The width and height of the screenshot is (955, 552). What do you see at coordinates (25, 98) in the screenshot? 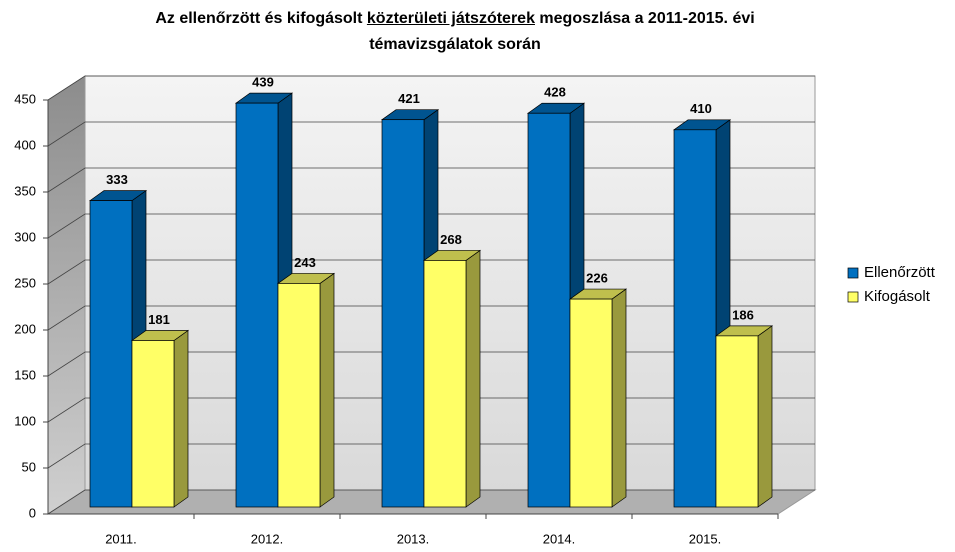
I see `y-tick-label: 450` at bounding box center [25, 98].